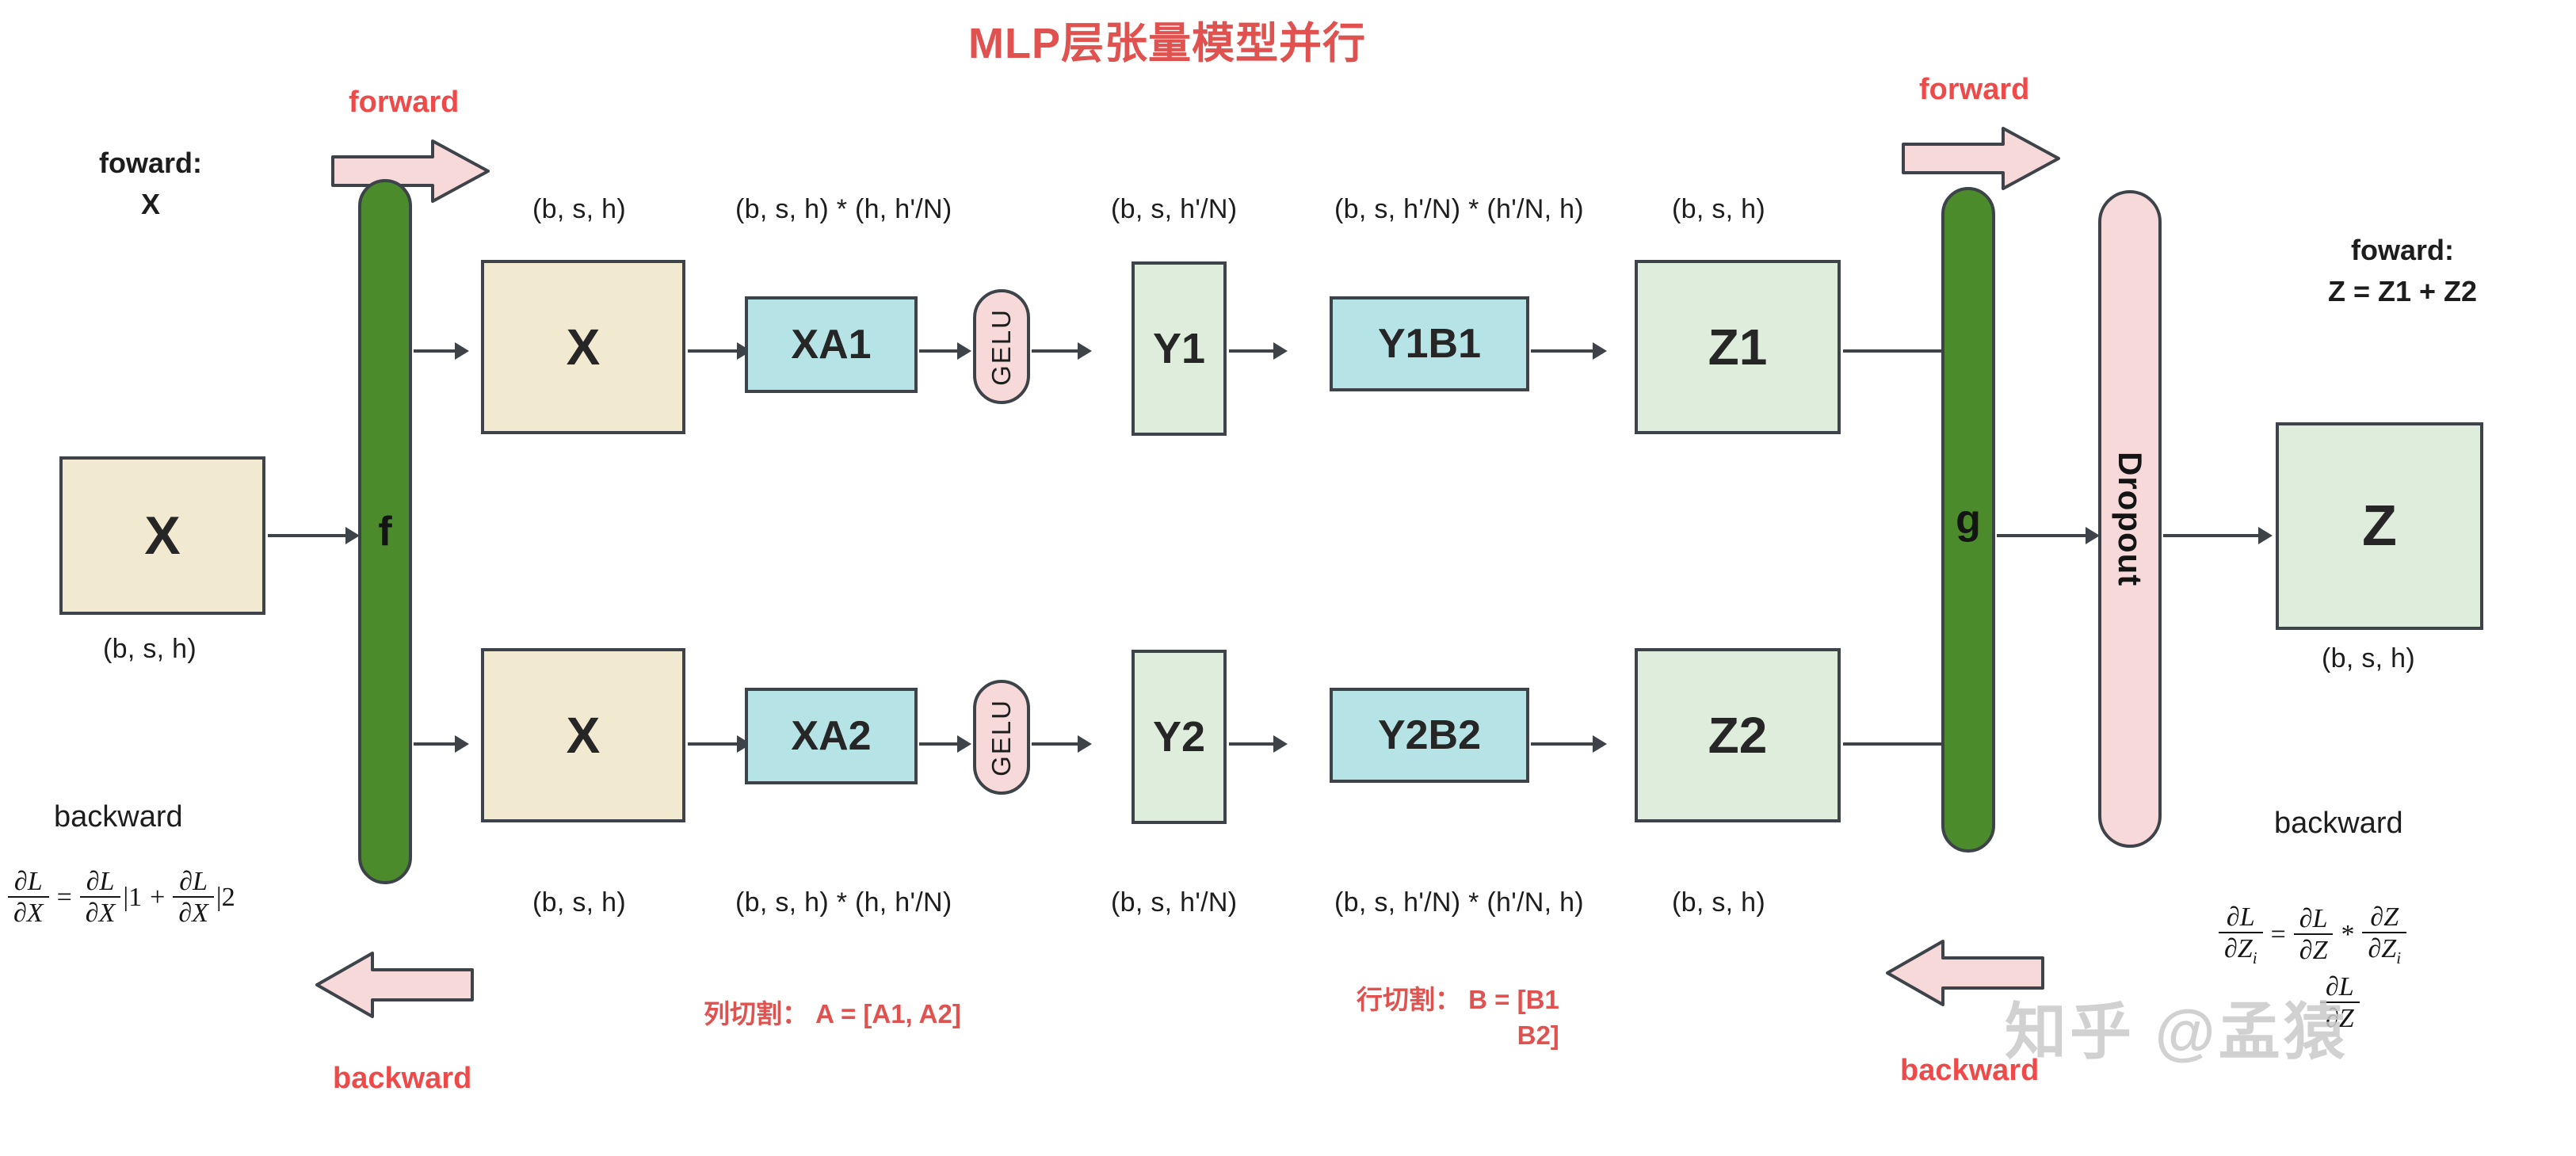 This screenshot has width=2576, height=1156. I want to click on eq-right-term1: ∂L ∂Z, so click(2313, 935).